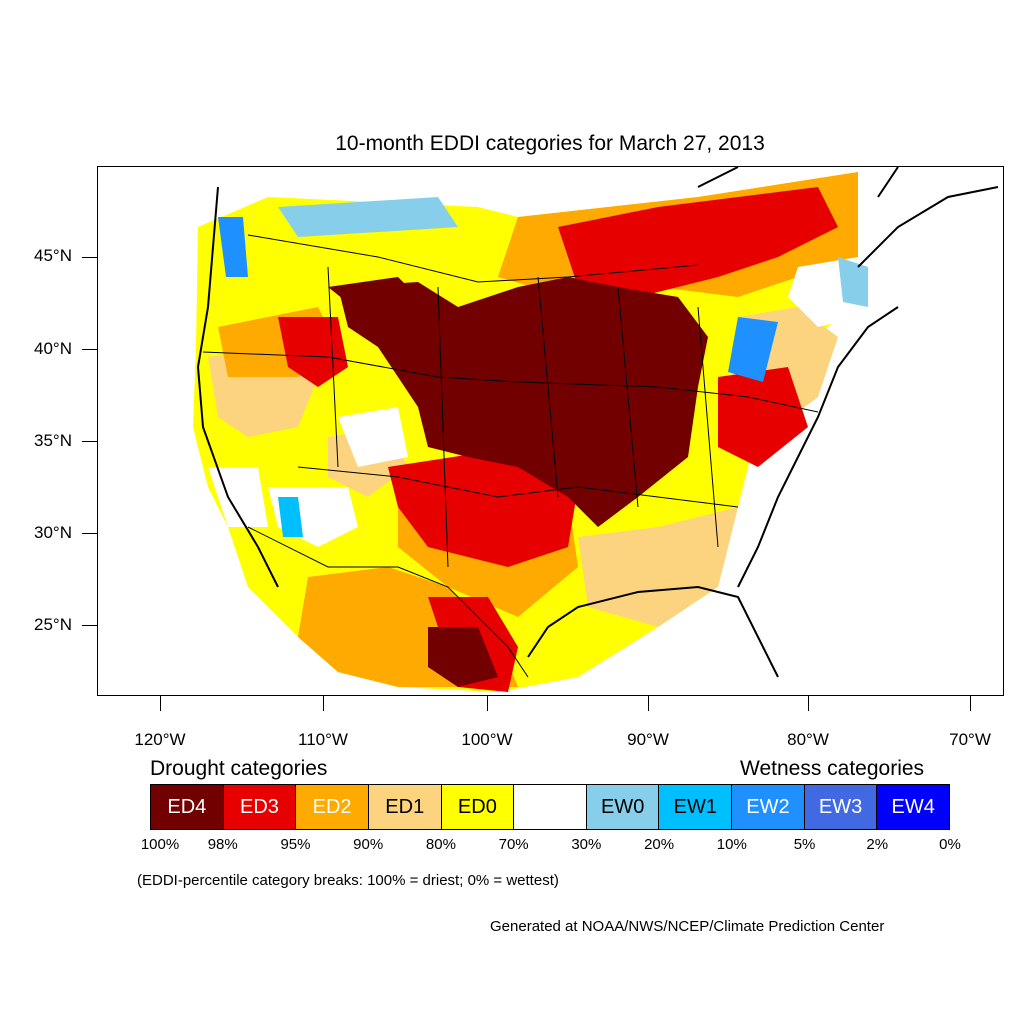 The image size is (1024, 1024). What do you see at coordinates (648, 739) in the screenshot?
I see `lon-label-90: 90°W` at bounding box center [648, 739].